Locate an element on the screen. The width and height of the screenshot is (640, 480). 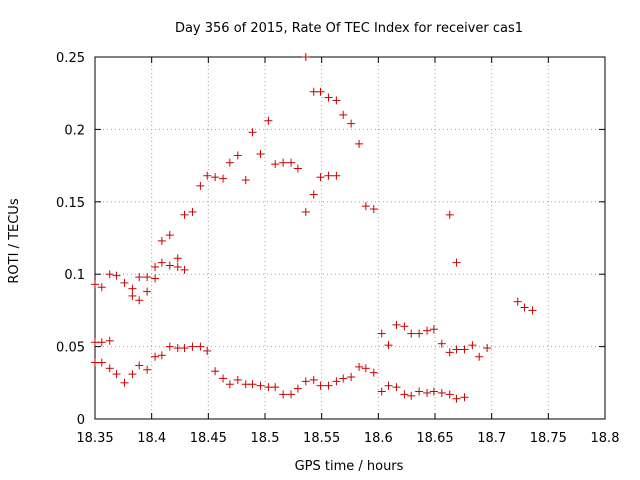
y-tick-label: 0.05 is located at coordinates (70, 348).